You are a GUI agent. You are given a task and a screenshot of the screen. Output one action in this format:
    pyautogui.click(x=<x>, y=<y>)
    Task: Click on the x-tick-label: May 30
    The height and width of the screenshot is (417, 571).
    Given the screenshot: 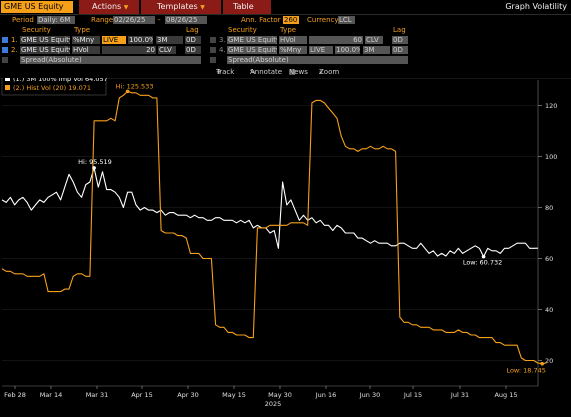 What is the action you would take?
    pyautogui.click(x=280, y=395)
    